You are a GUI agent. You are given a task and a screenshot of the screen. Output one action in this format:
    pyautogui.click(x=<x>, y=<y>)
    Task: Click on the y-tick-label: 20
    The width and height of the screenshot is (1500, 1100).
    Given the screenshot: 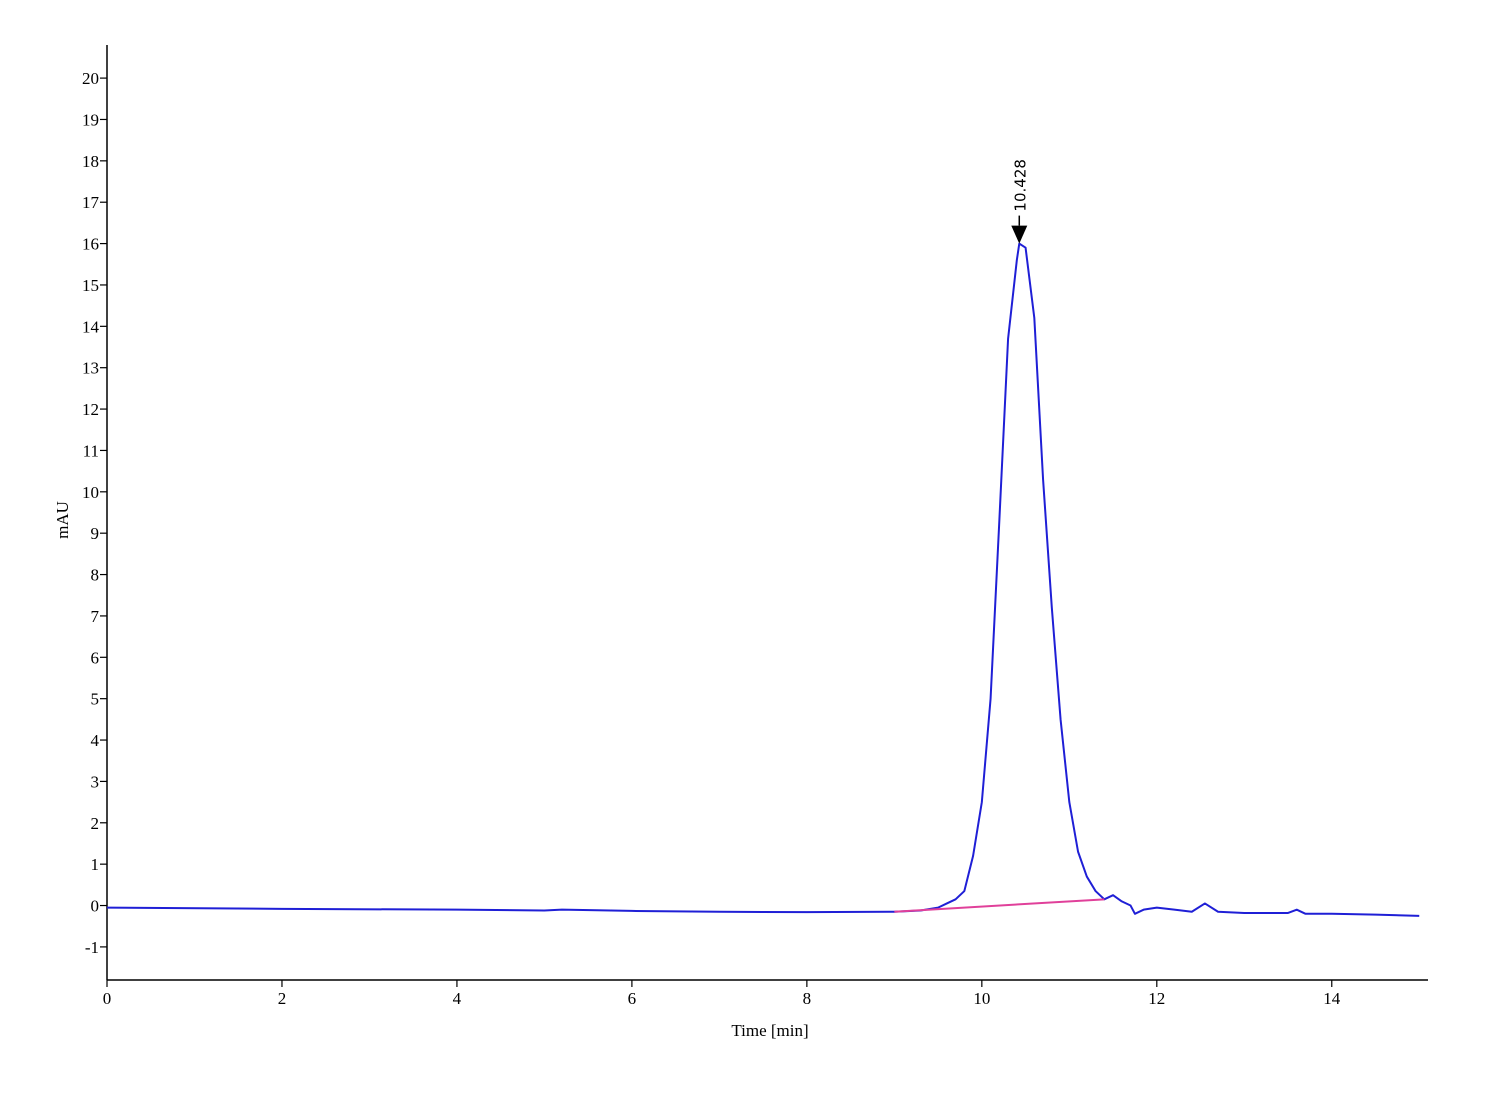 What is the action you would take?
    pyautogui.click(x=90, y=78)
    